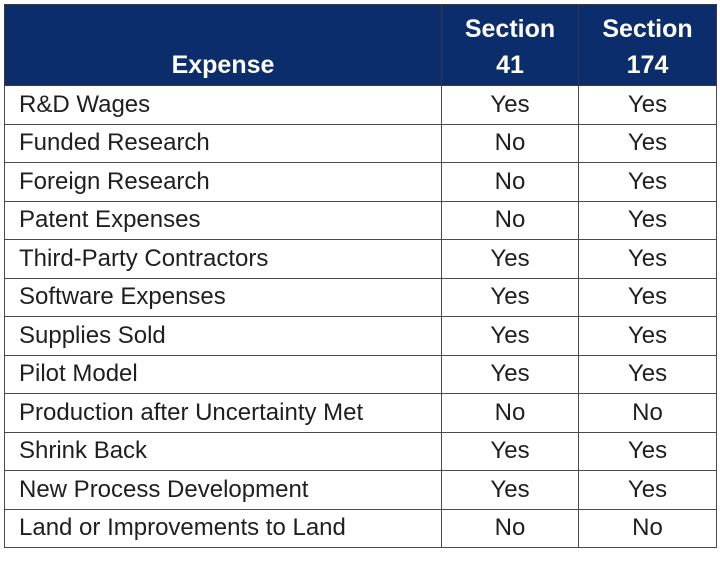 This screenshot has height=568, width=720. Describe the element at coordinates (647, 29) in the screenshot. I see `header-section-174-line1: Section` at that location.